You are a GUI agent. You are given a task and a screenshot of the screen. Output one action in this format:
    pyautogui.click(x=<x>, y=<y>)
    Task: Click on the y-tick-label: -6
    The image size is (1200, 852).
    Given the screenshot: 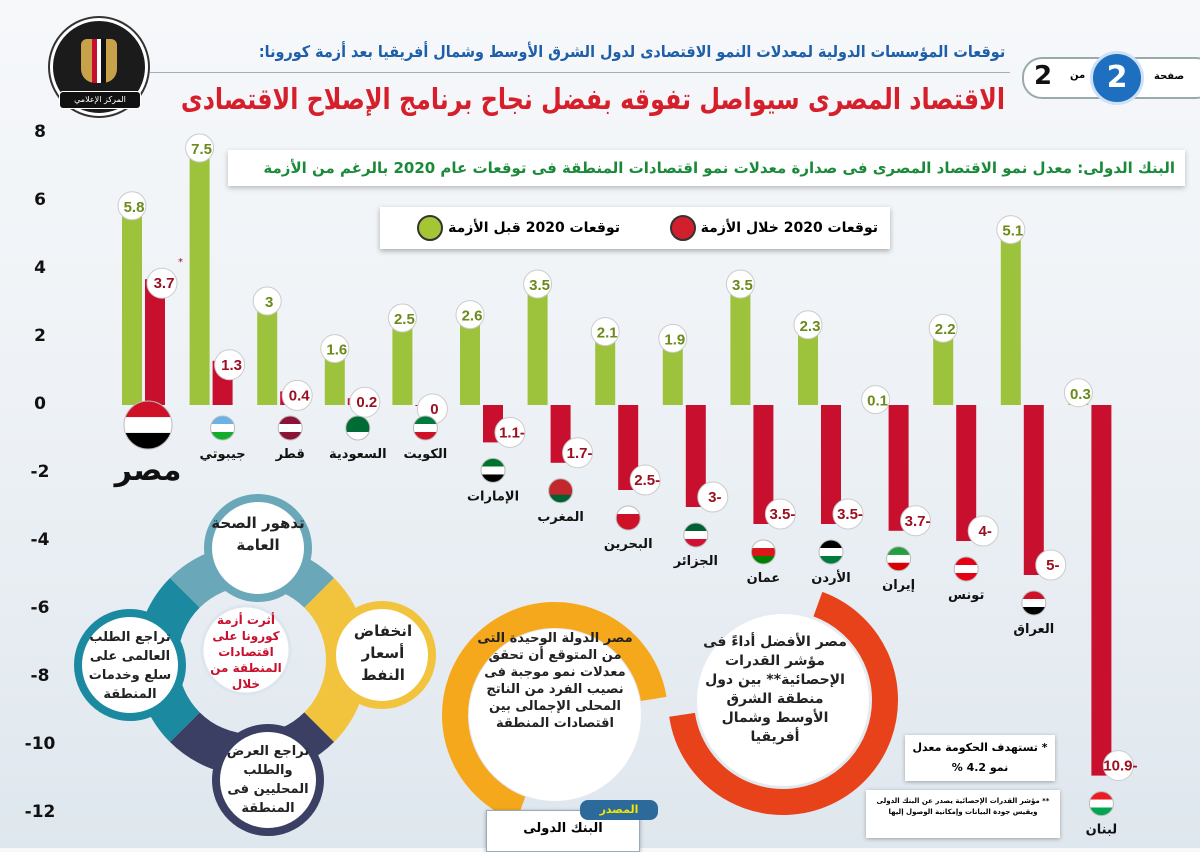 What is the action you would take?
    pyautogui.click(x=40, y=608)
    